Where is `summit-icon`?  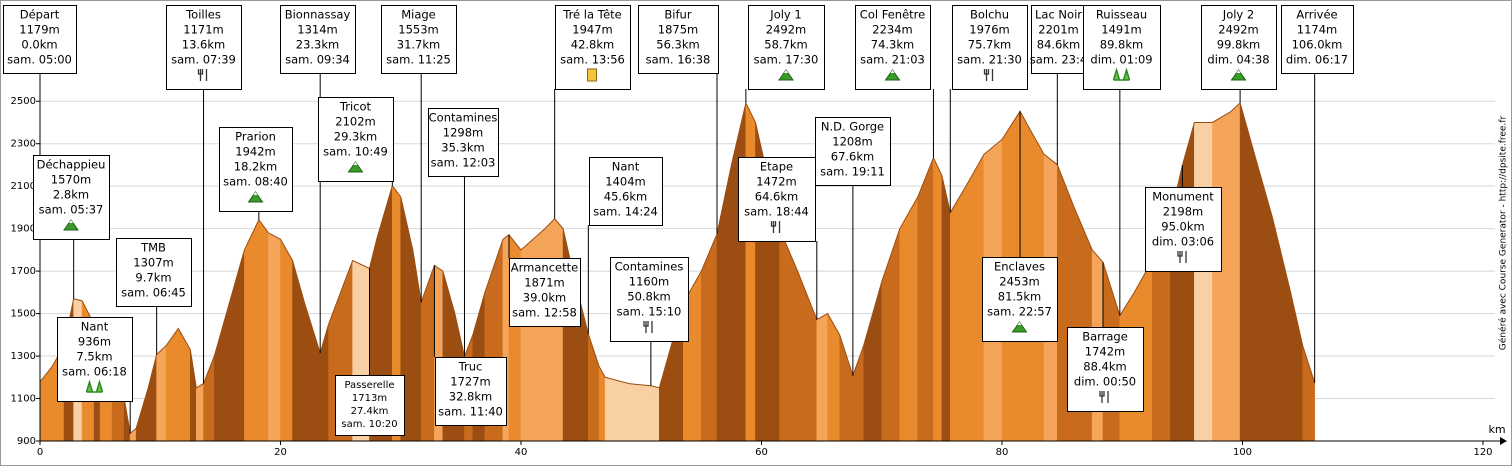 summit-icon is located at coordinates (892, 75).